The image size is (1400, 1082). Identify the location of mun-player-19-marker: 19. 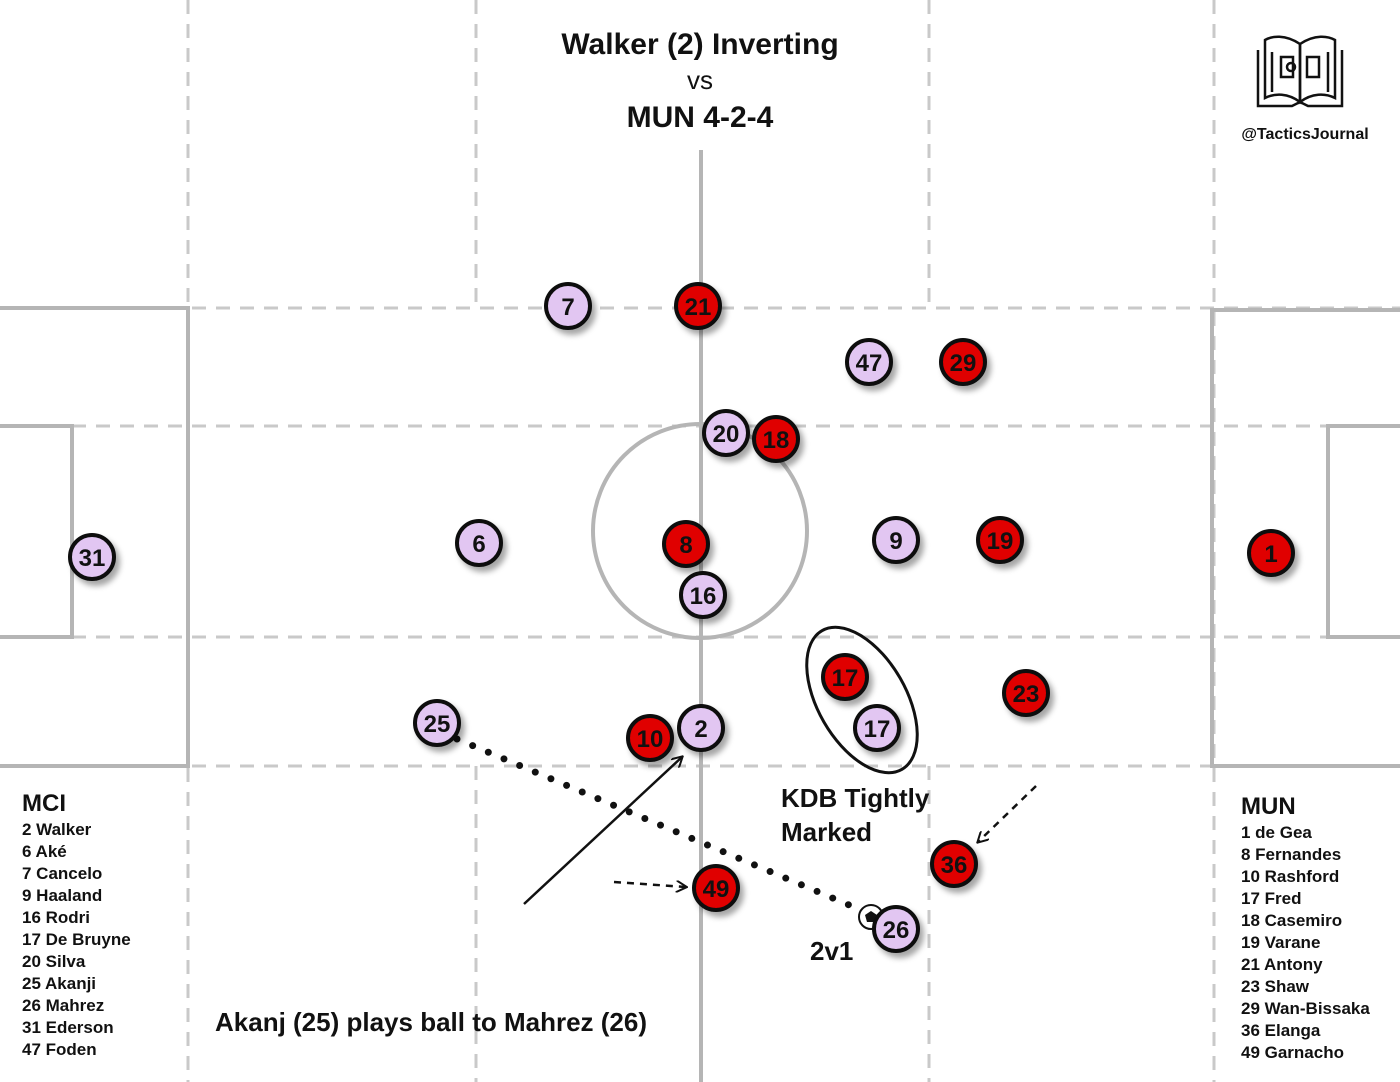
(1000, 540).